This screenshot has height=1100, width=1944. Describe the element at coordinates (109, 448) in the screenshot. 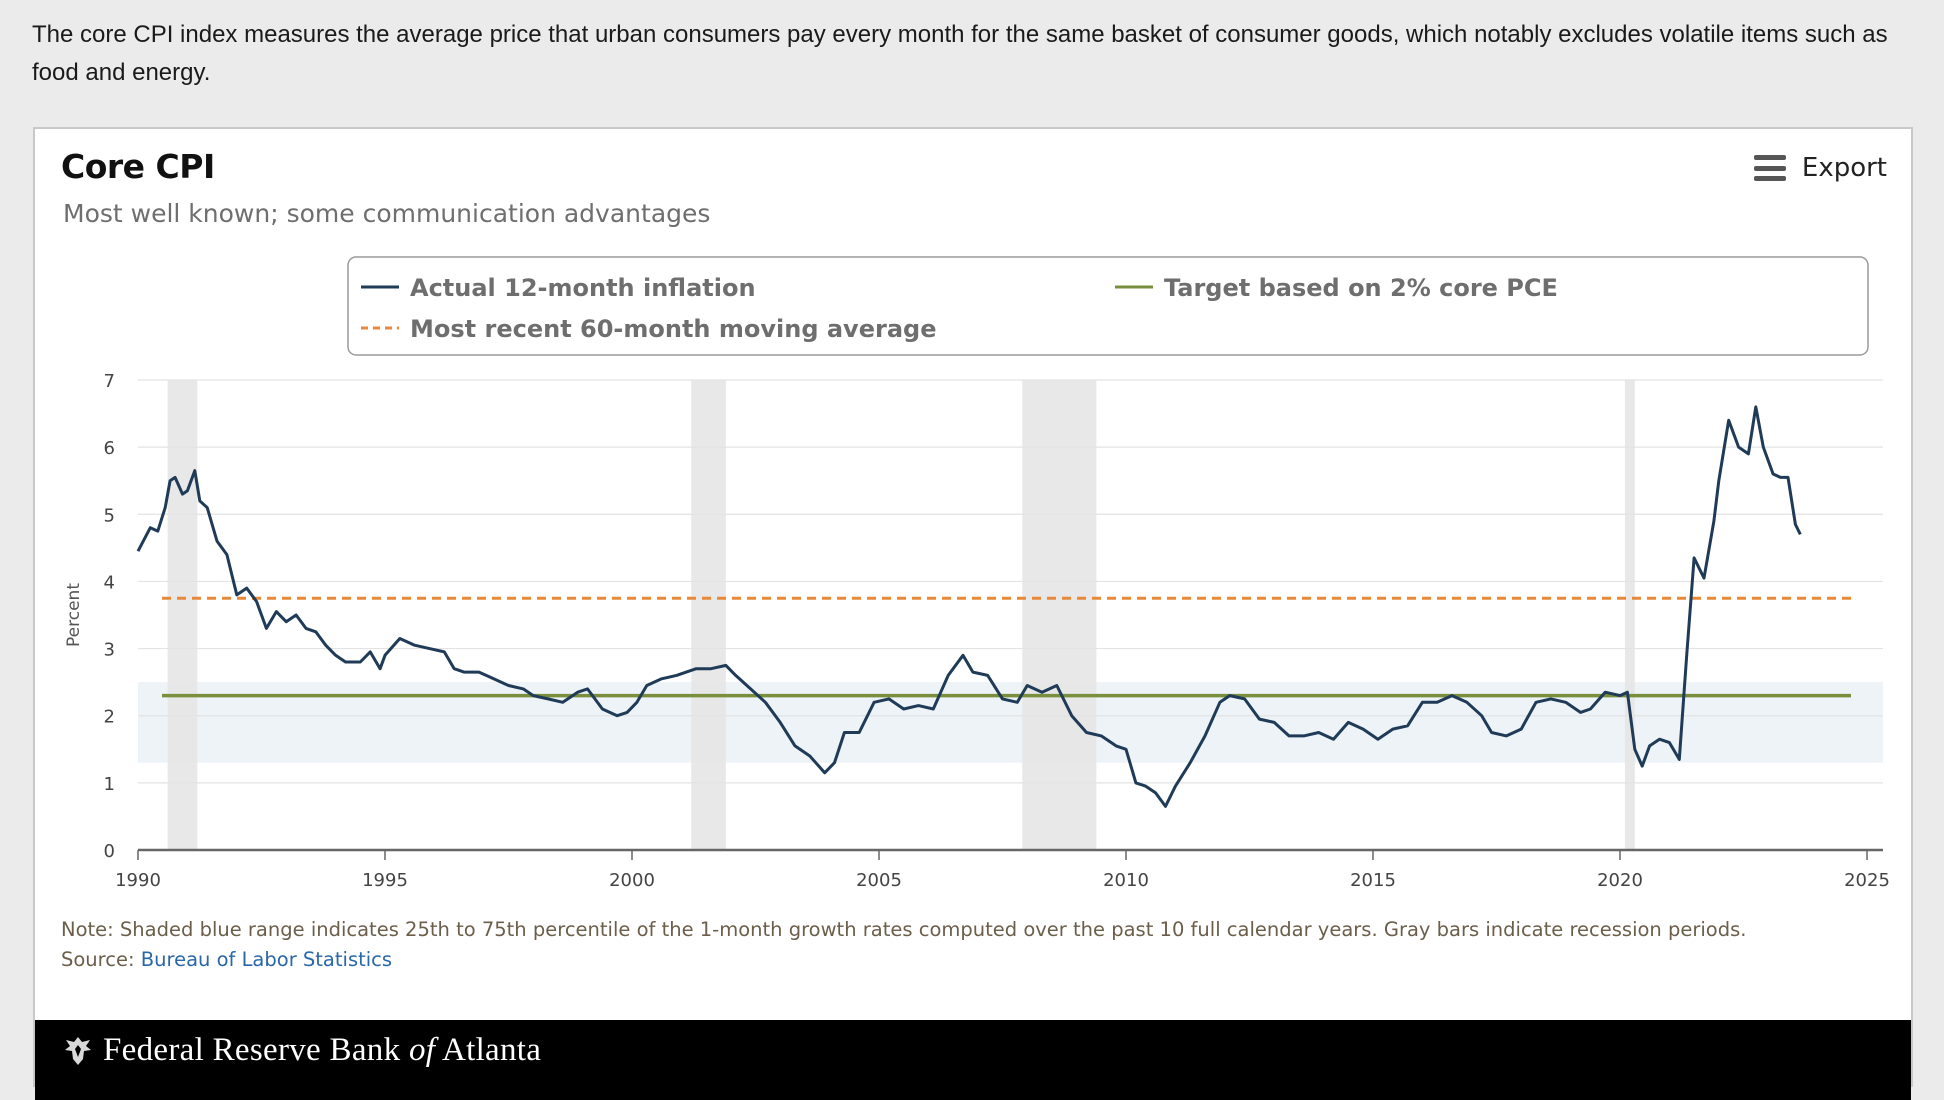

I see `y-tick-label-6: 6` at that location.